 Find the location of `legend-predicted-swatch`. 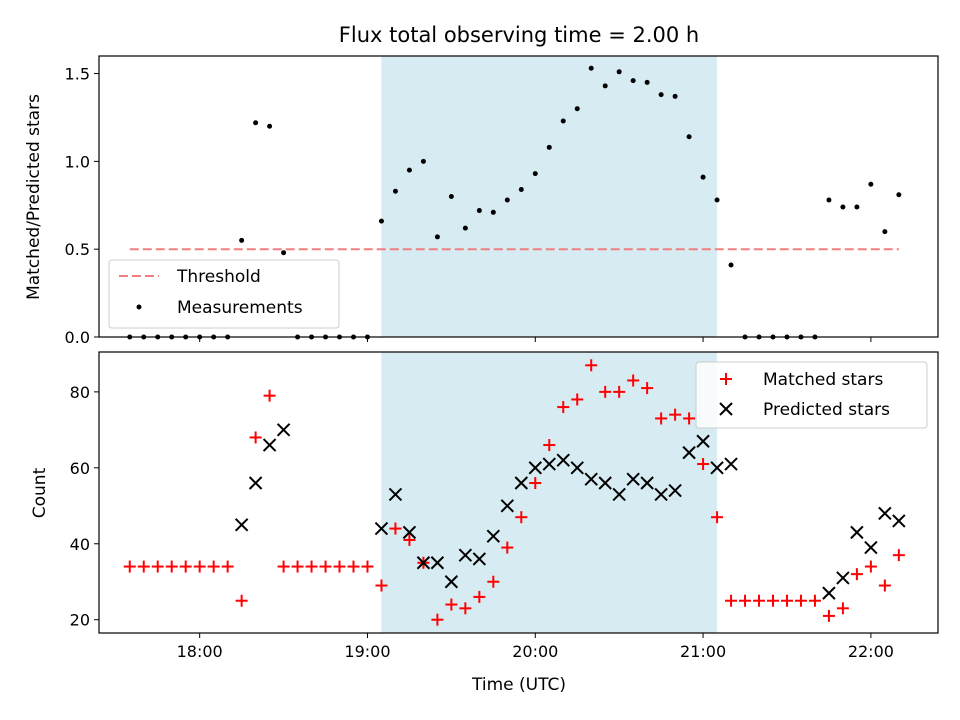

legend-predicted-swatch is located at coordinates (726, 409).